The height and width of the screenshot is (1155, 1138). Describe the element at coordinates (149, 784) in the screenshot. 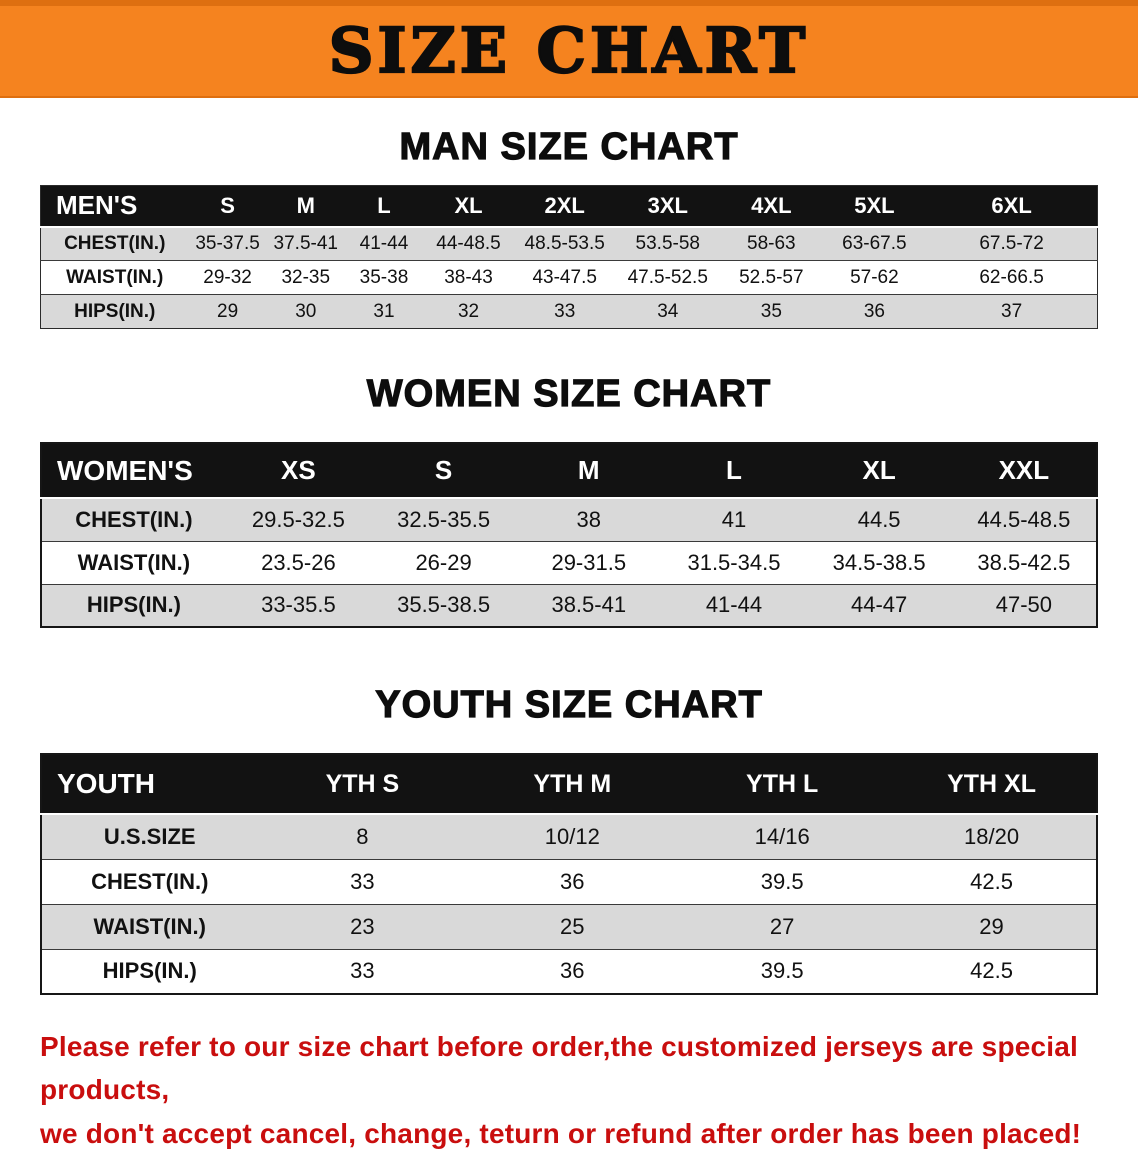

I see `table-title-cell: YOUTH` at that location.